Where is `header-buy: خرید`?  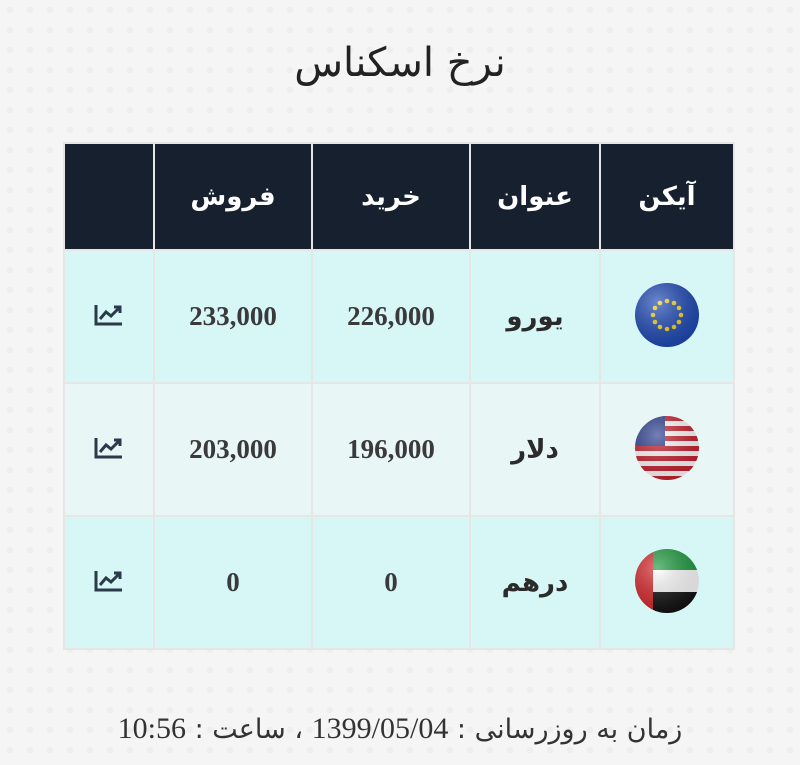
header-buy: خرید is located at coordinates (391, 196).